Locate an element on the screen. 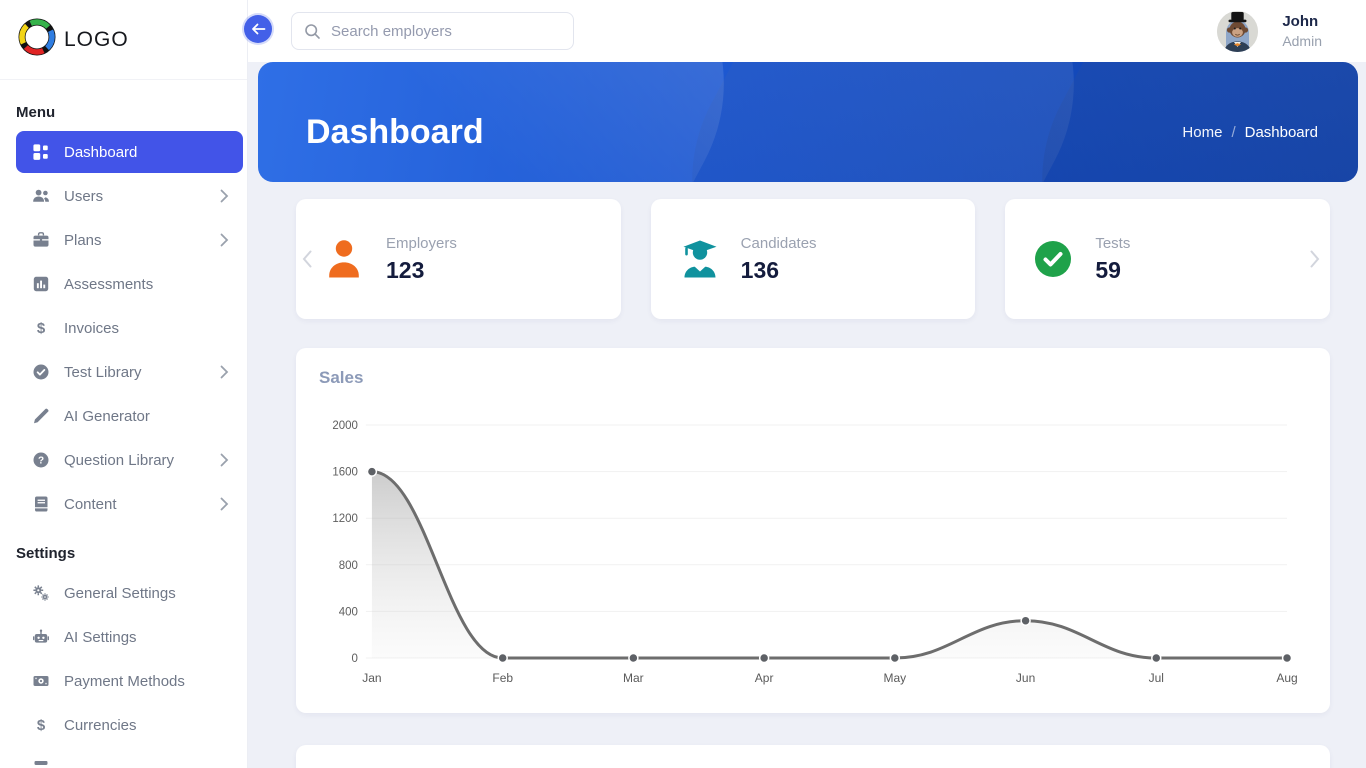 The height and width of the screenshot is (768, 1366). search-icon is located at coordinates (312, 31).